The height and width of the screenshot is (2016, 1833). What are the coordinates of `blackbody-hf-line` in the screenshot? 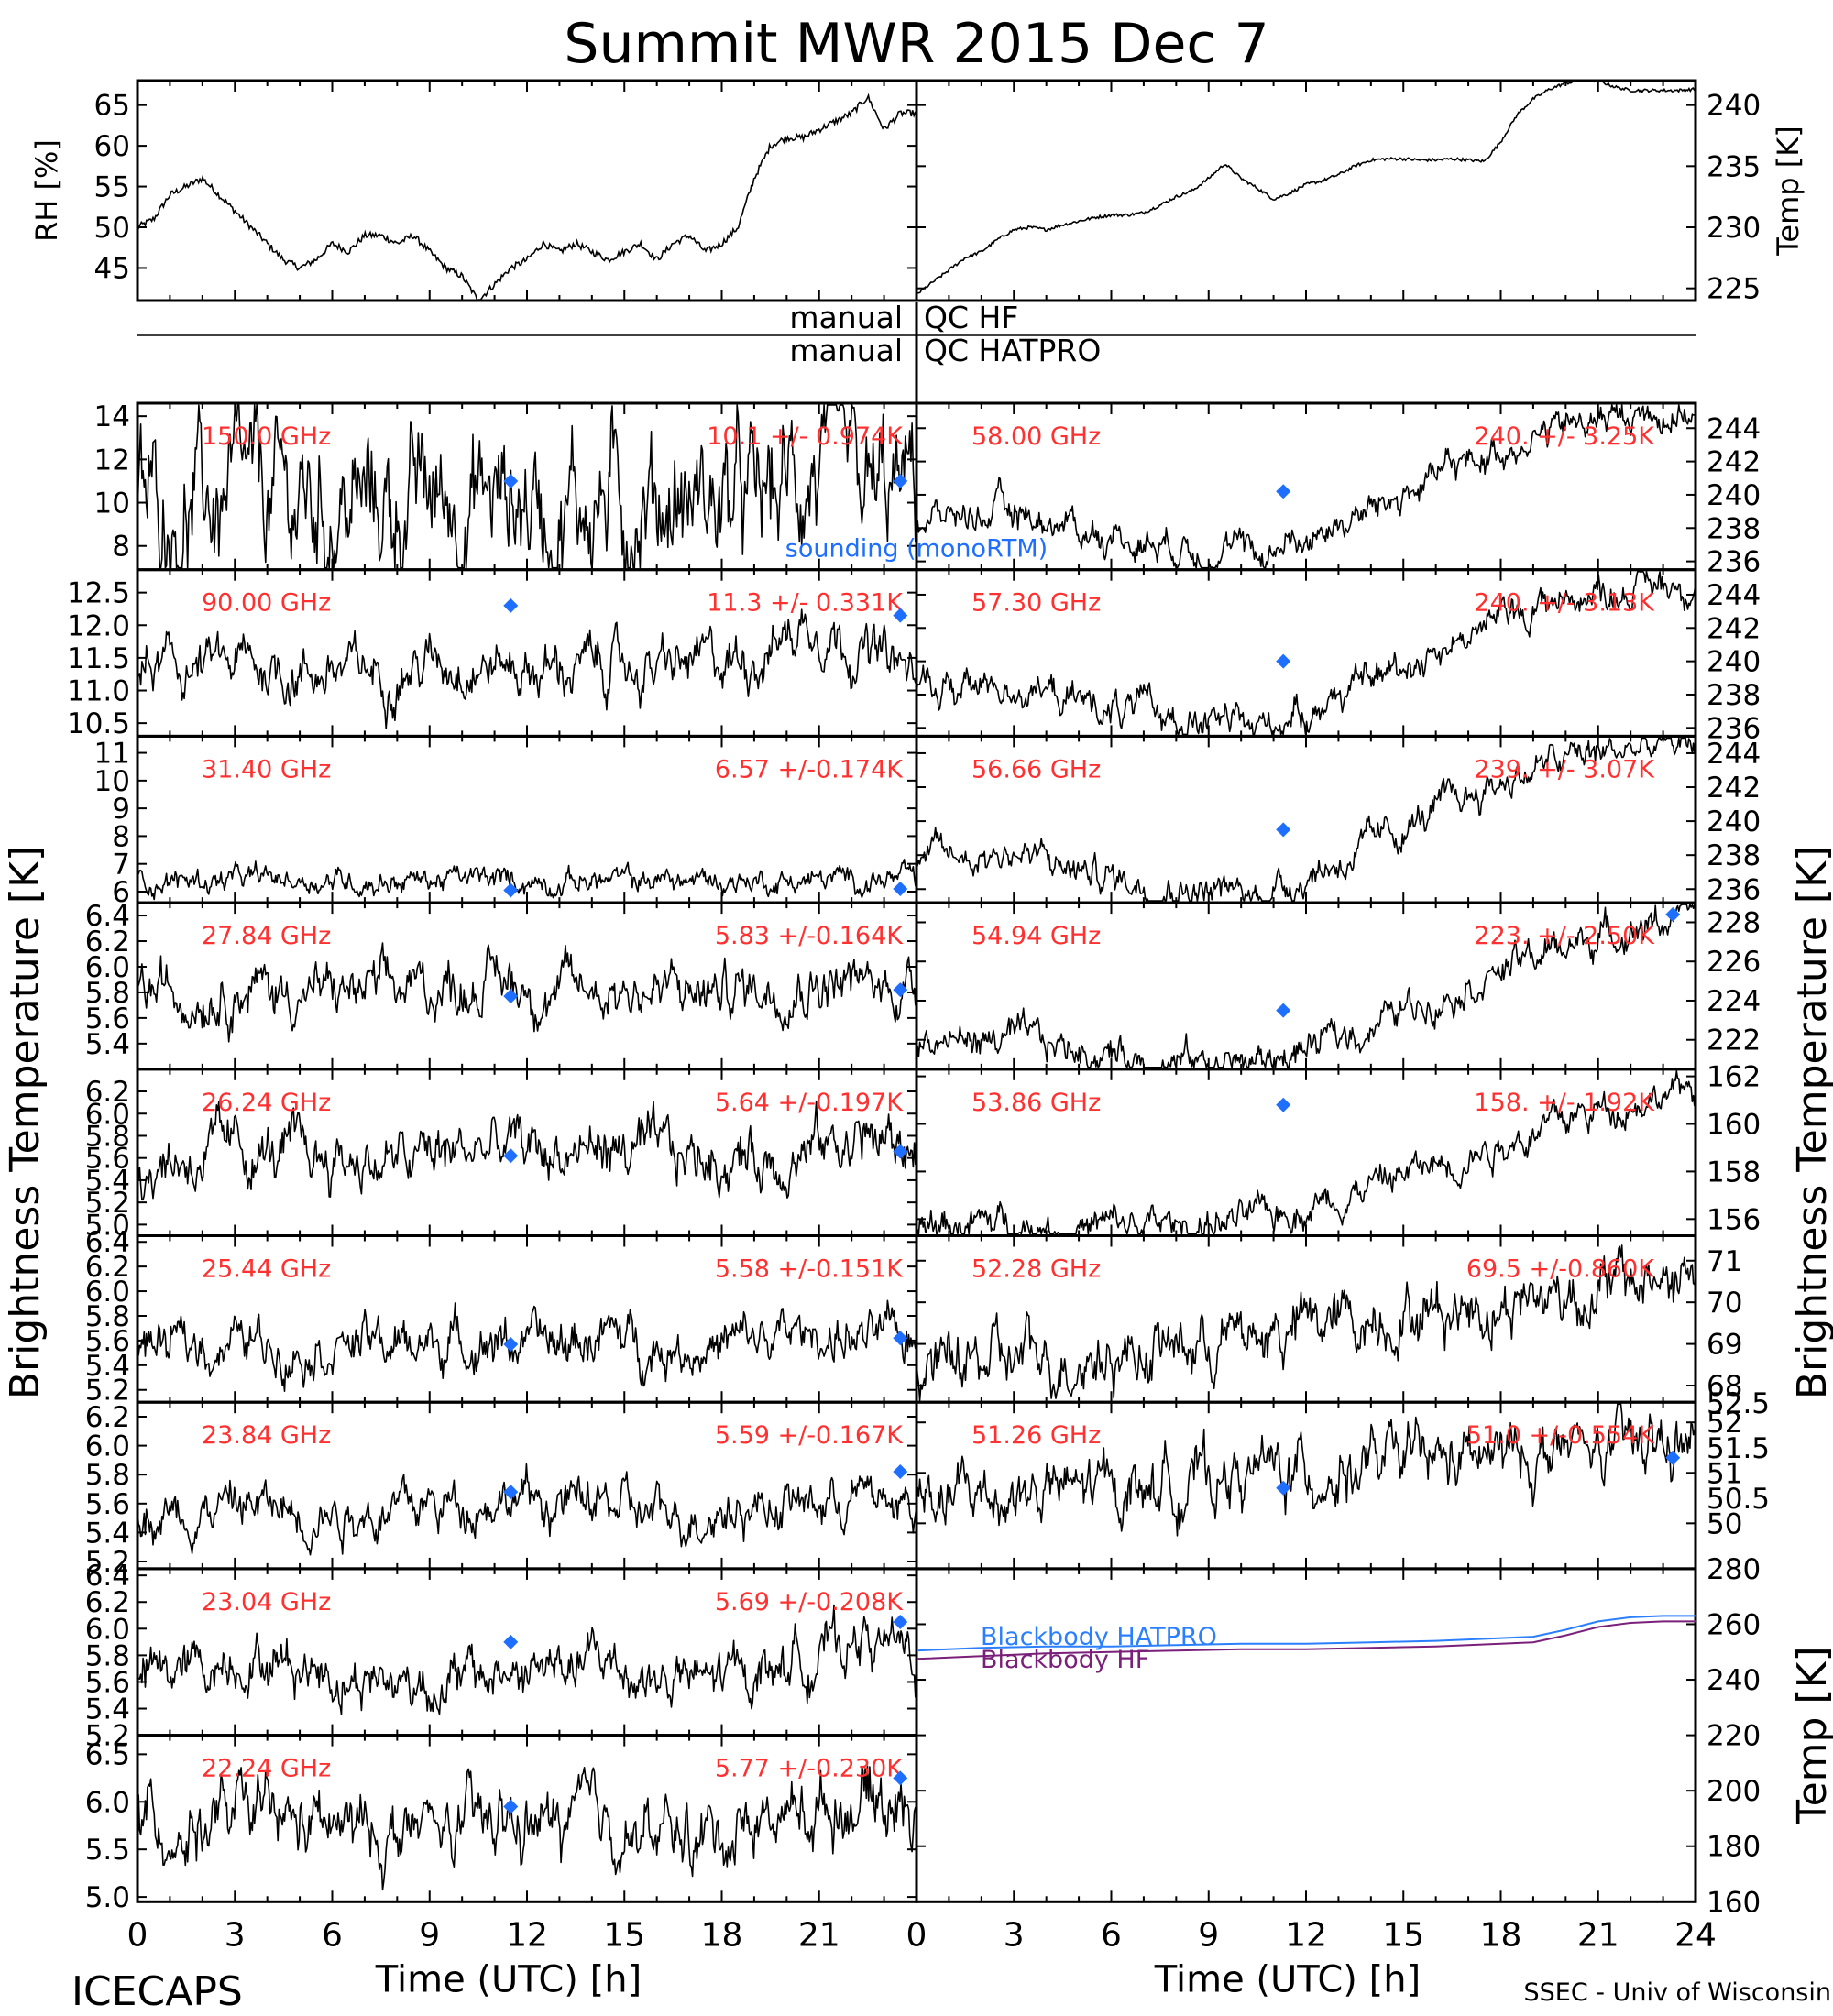 It's located at (1306, 1640).